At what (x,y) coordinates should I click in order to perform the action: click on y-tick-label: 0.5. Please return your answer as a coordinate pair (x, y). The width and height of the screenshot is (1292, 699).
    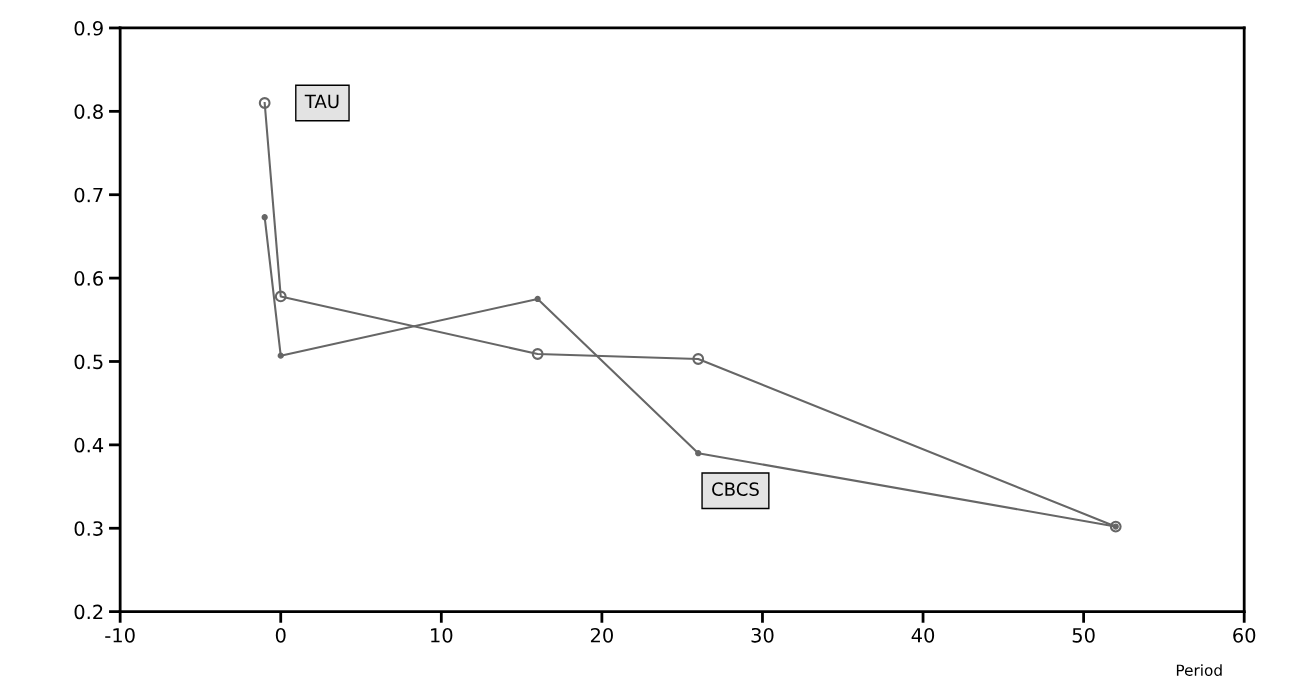
    Looking at the image, I should click on (88, 362).